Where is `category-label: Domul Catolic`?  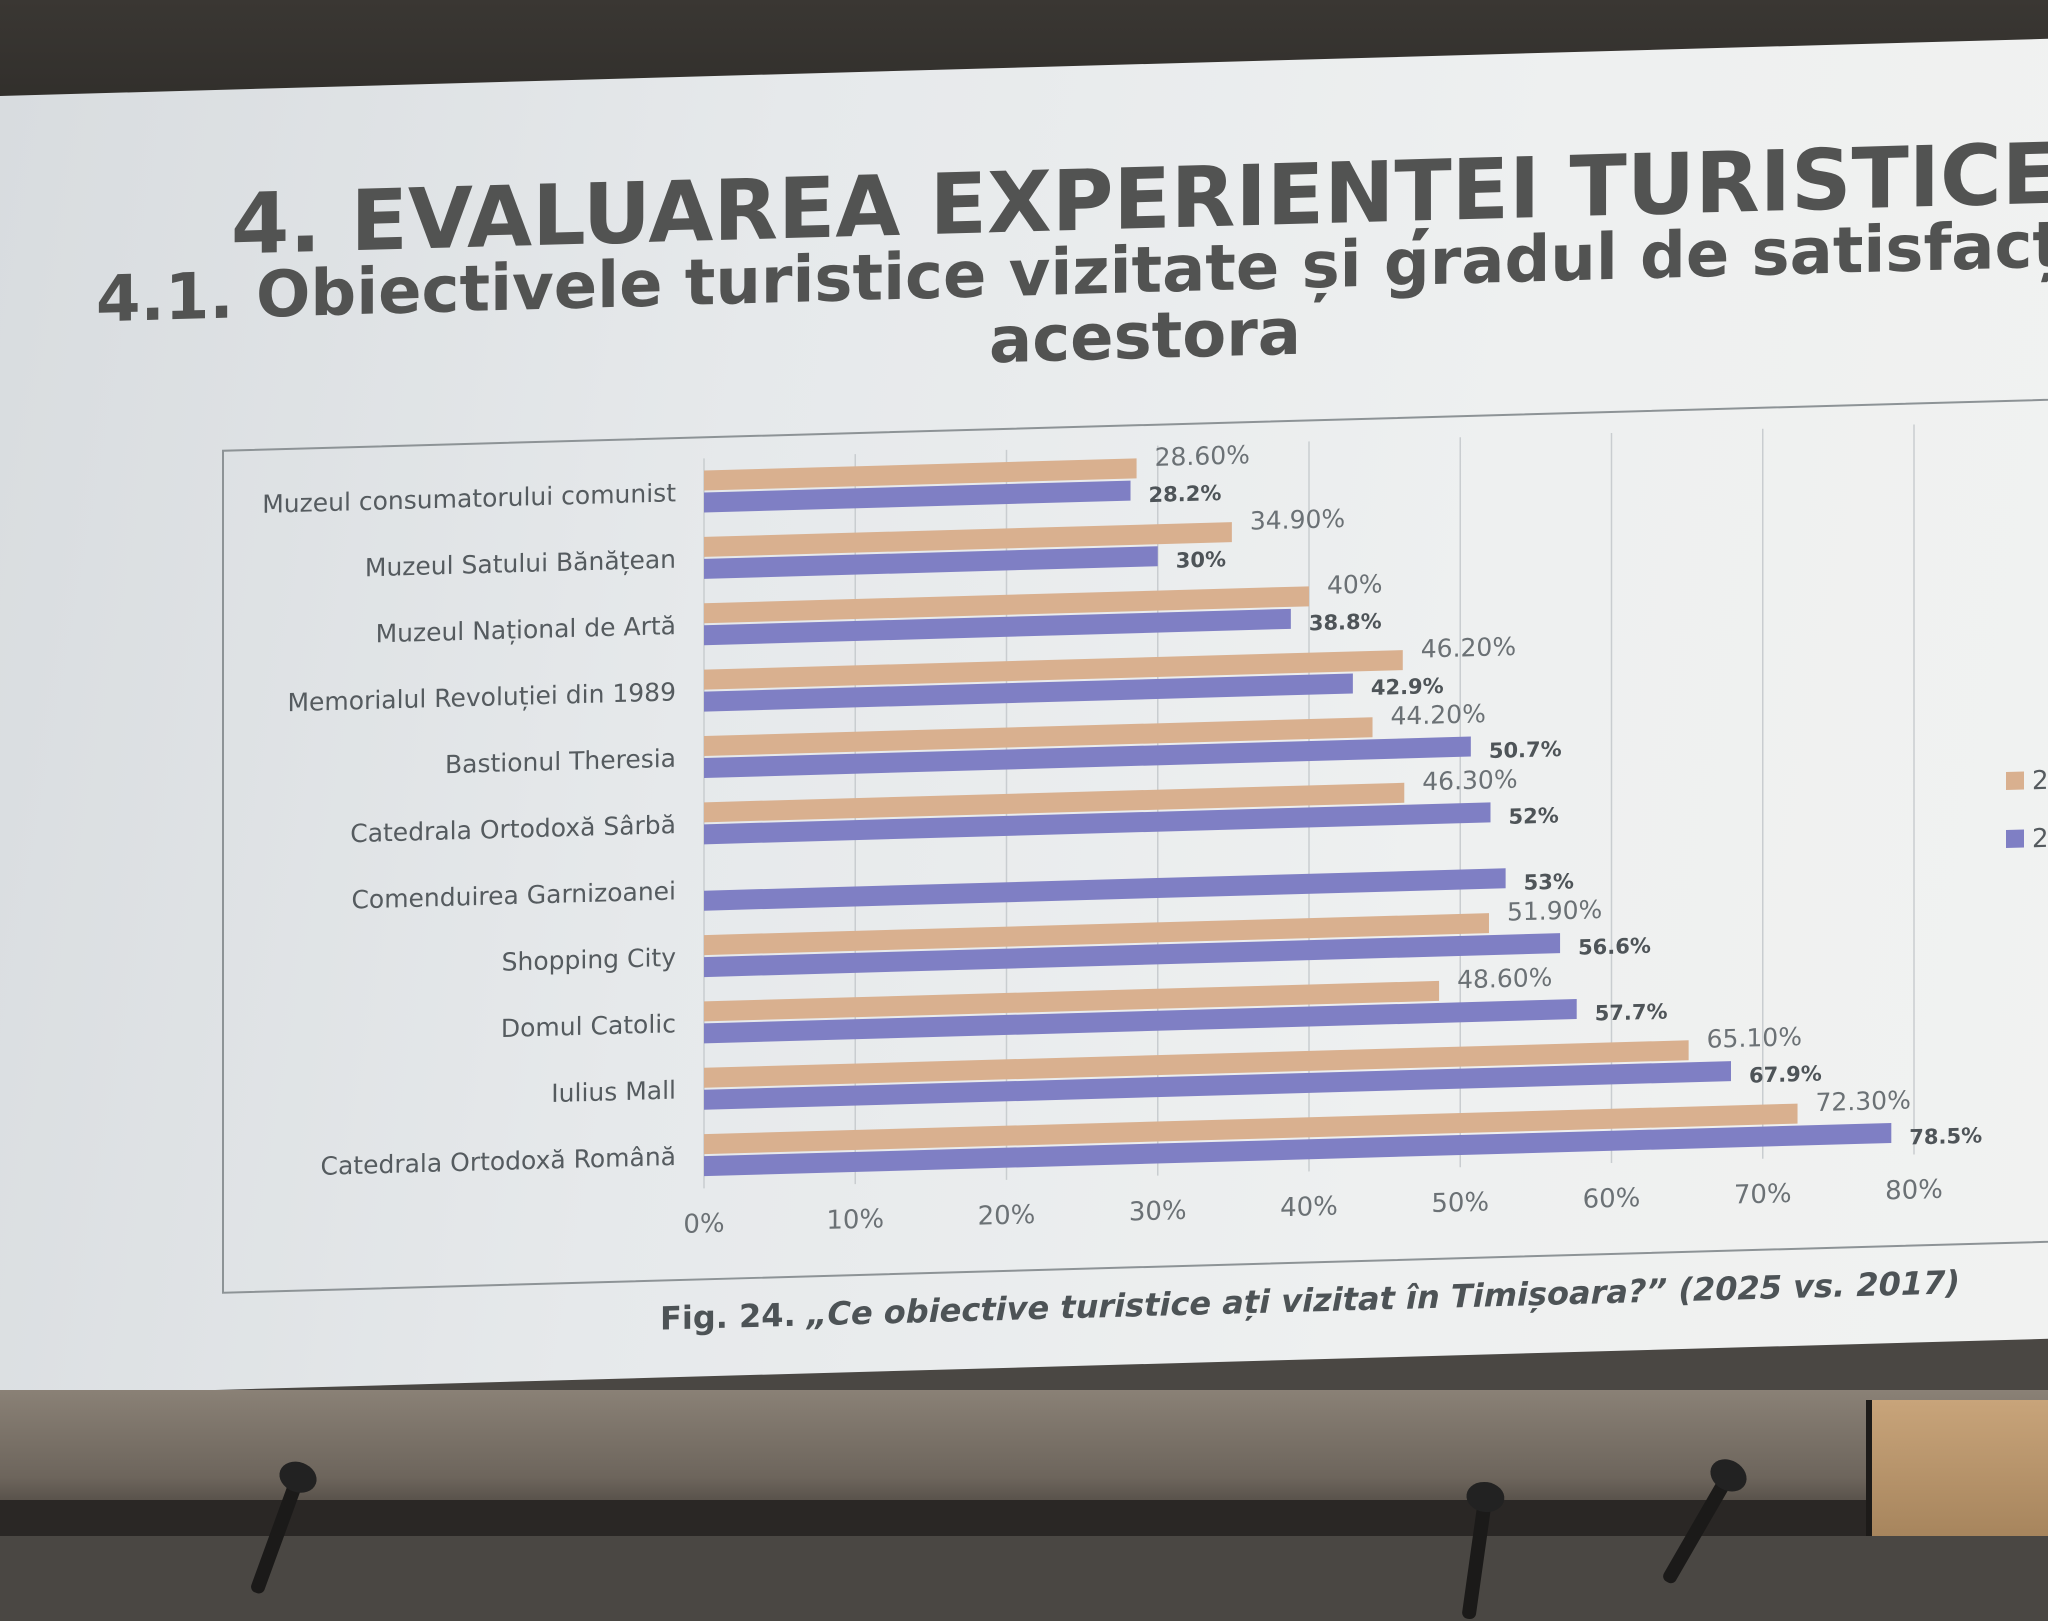 category-label: Domul Catolic is located at coordinates (588, 1026).